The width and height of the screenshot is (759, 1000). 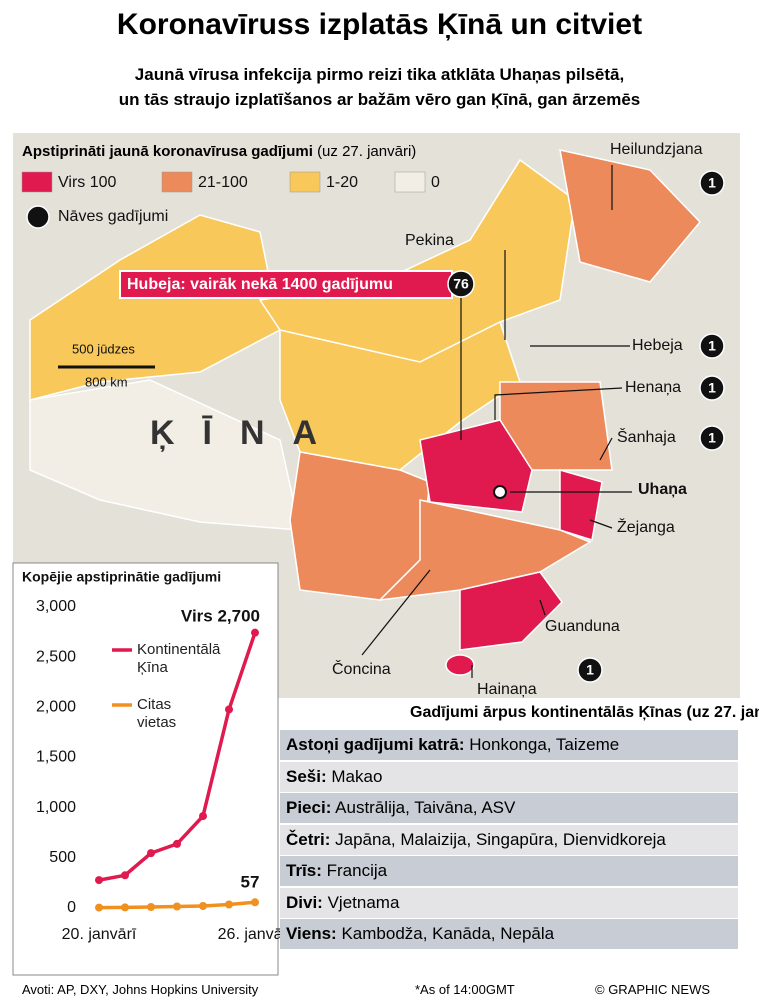 I want to click on row-label: Četri:, so click(x=308, y=839).